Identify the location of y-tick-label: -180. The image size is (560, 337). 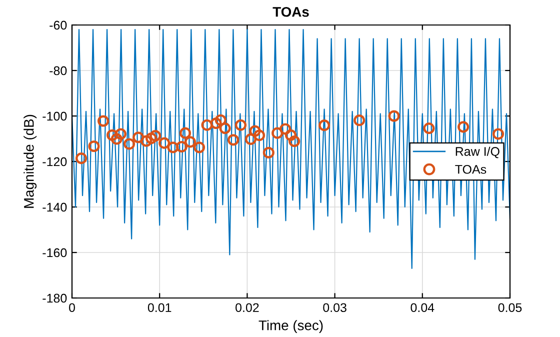
(54, 298).